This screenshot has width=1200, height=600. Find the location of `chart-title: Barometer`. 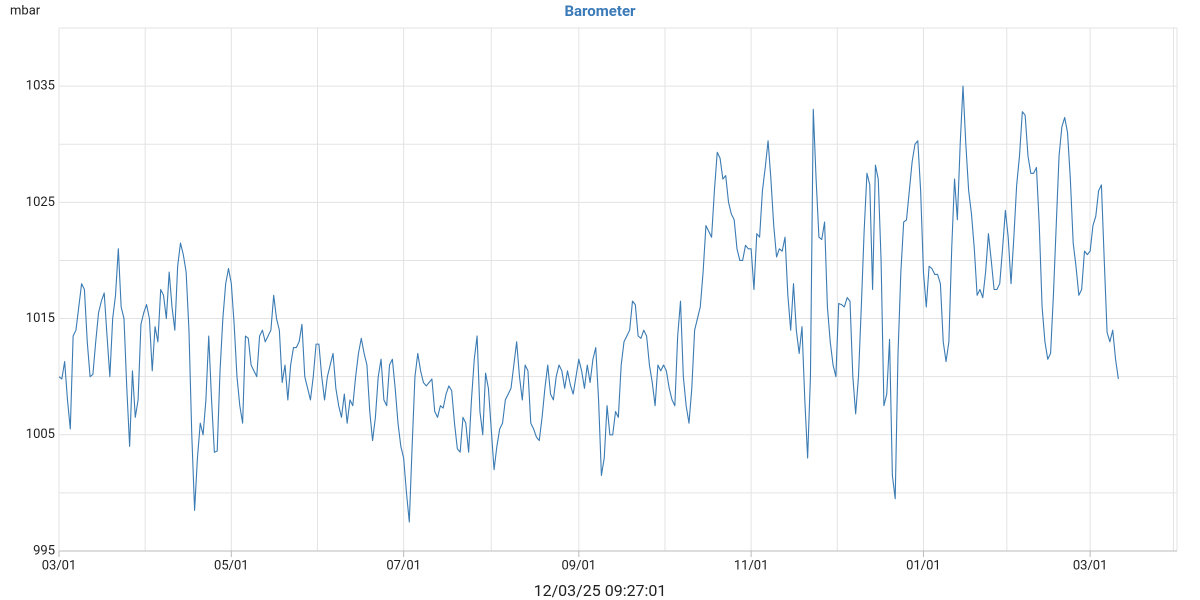

chart-title: Barometer is located at coordinates (600, 11).